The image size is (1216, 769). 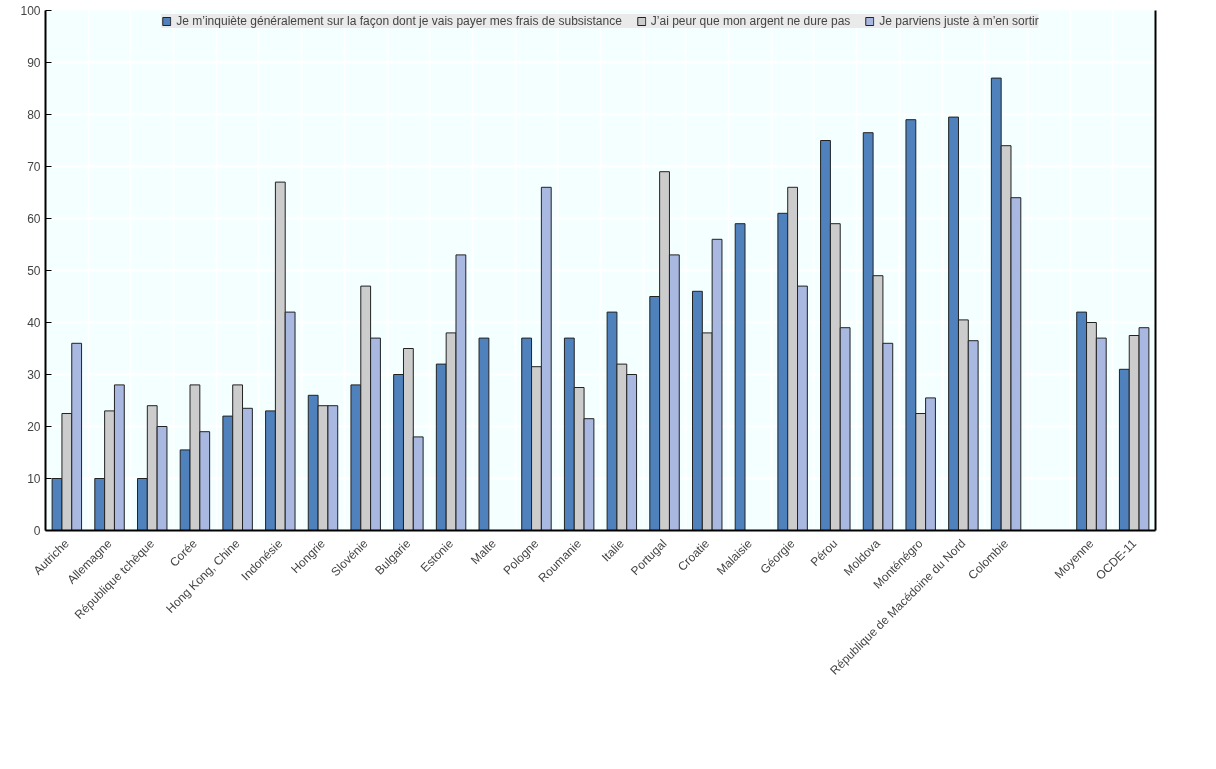 What do you see at coordinates (34, 479) in the screenshot?
I see `y-tick-label: 10` at bounding box center [34, 479].